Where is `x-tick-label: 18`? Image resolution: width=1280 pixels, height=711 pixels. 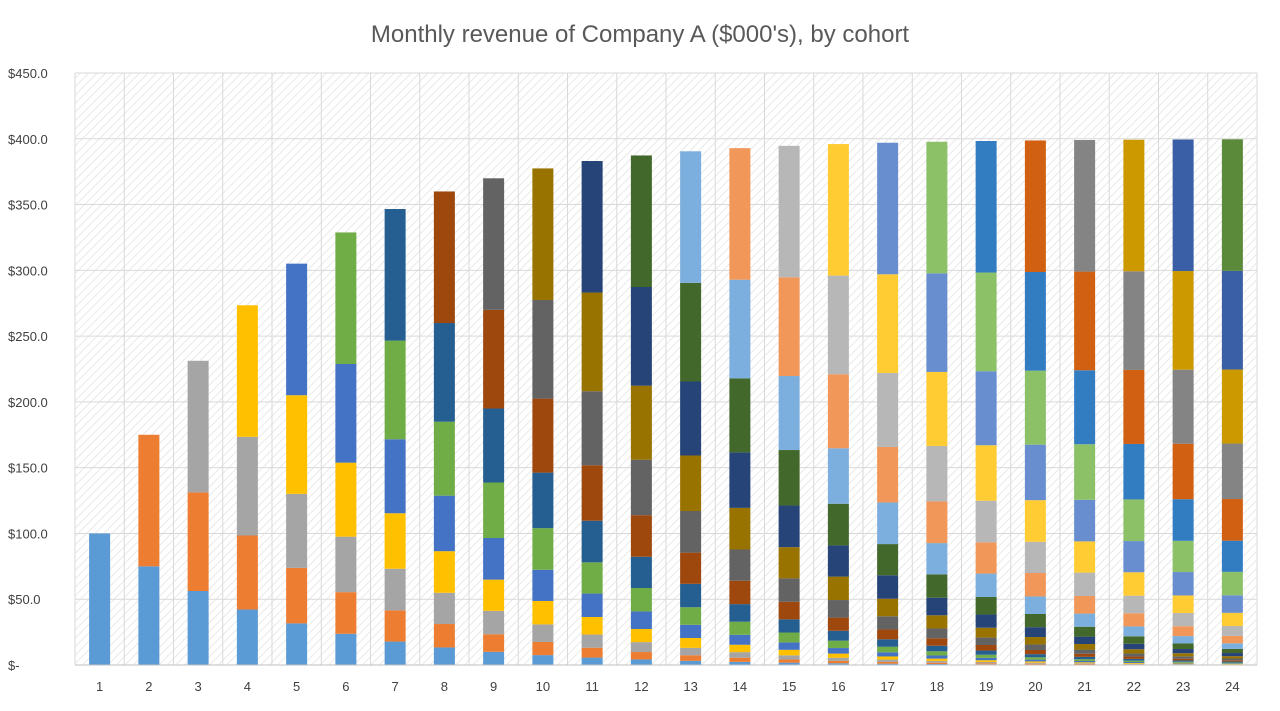
x-tick-label: 18 is located at coordinates (937, 686).